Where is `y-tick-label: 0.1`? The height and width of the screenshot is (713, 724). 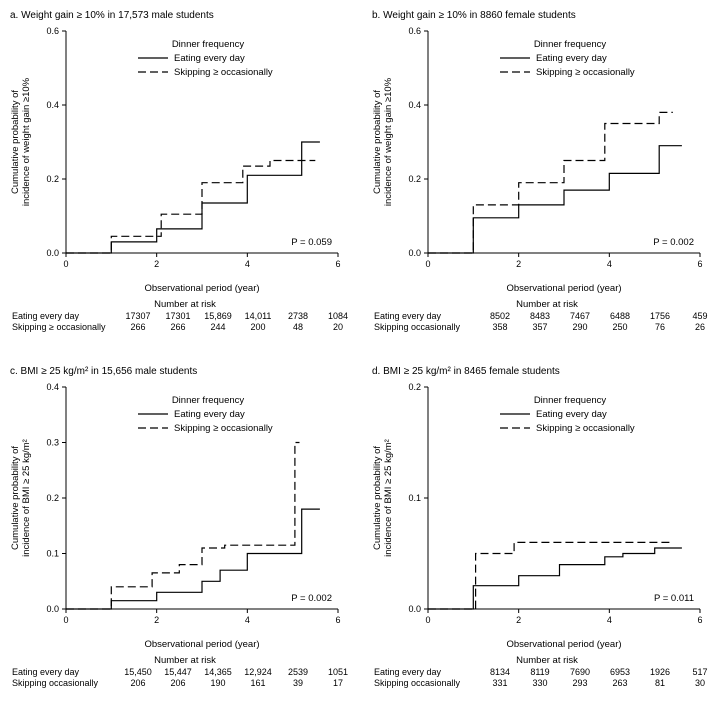
y-tick-label: 0.1 is located at coordinates (414, 498).